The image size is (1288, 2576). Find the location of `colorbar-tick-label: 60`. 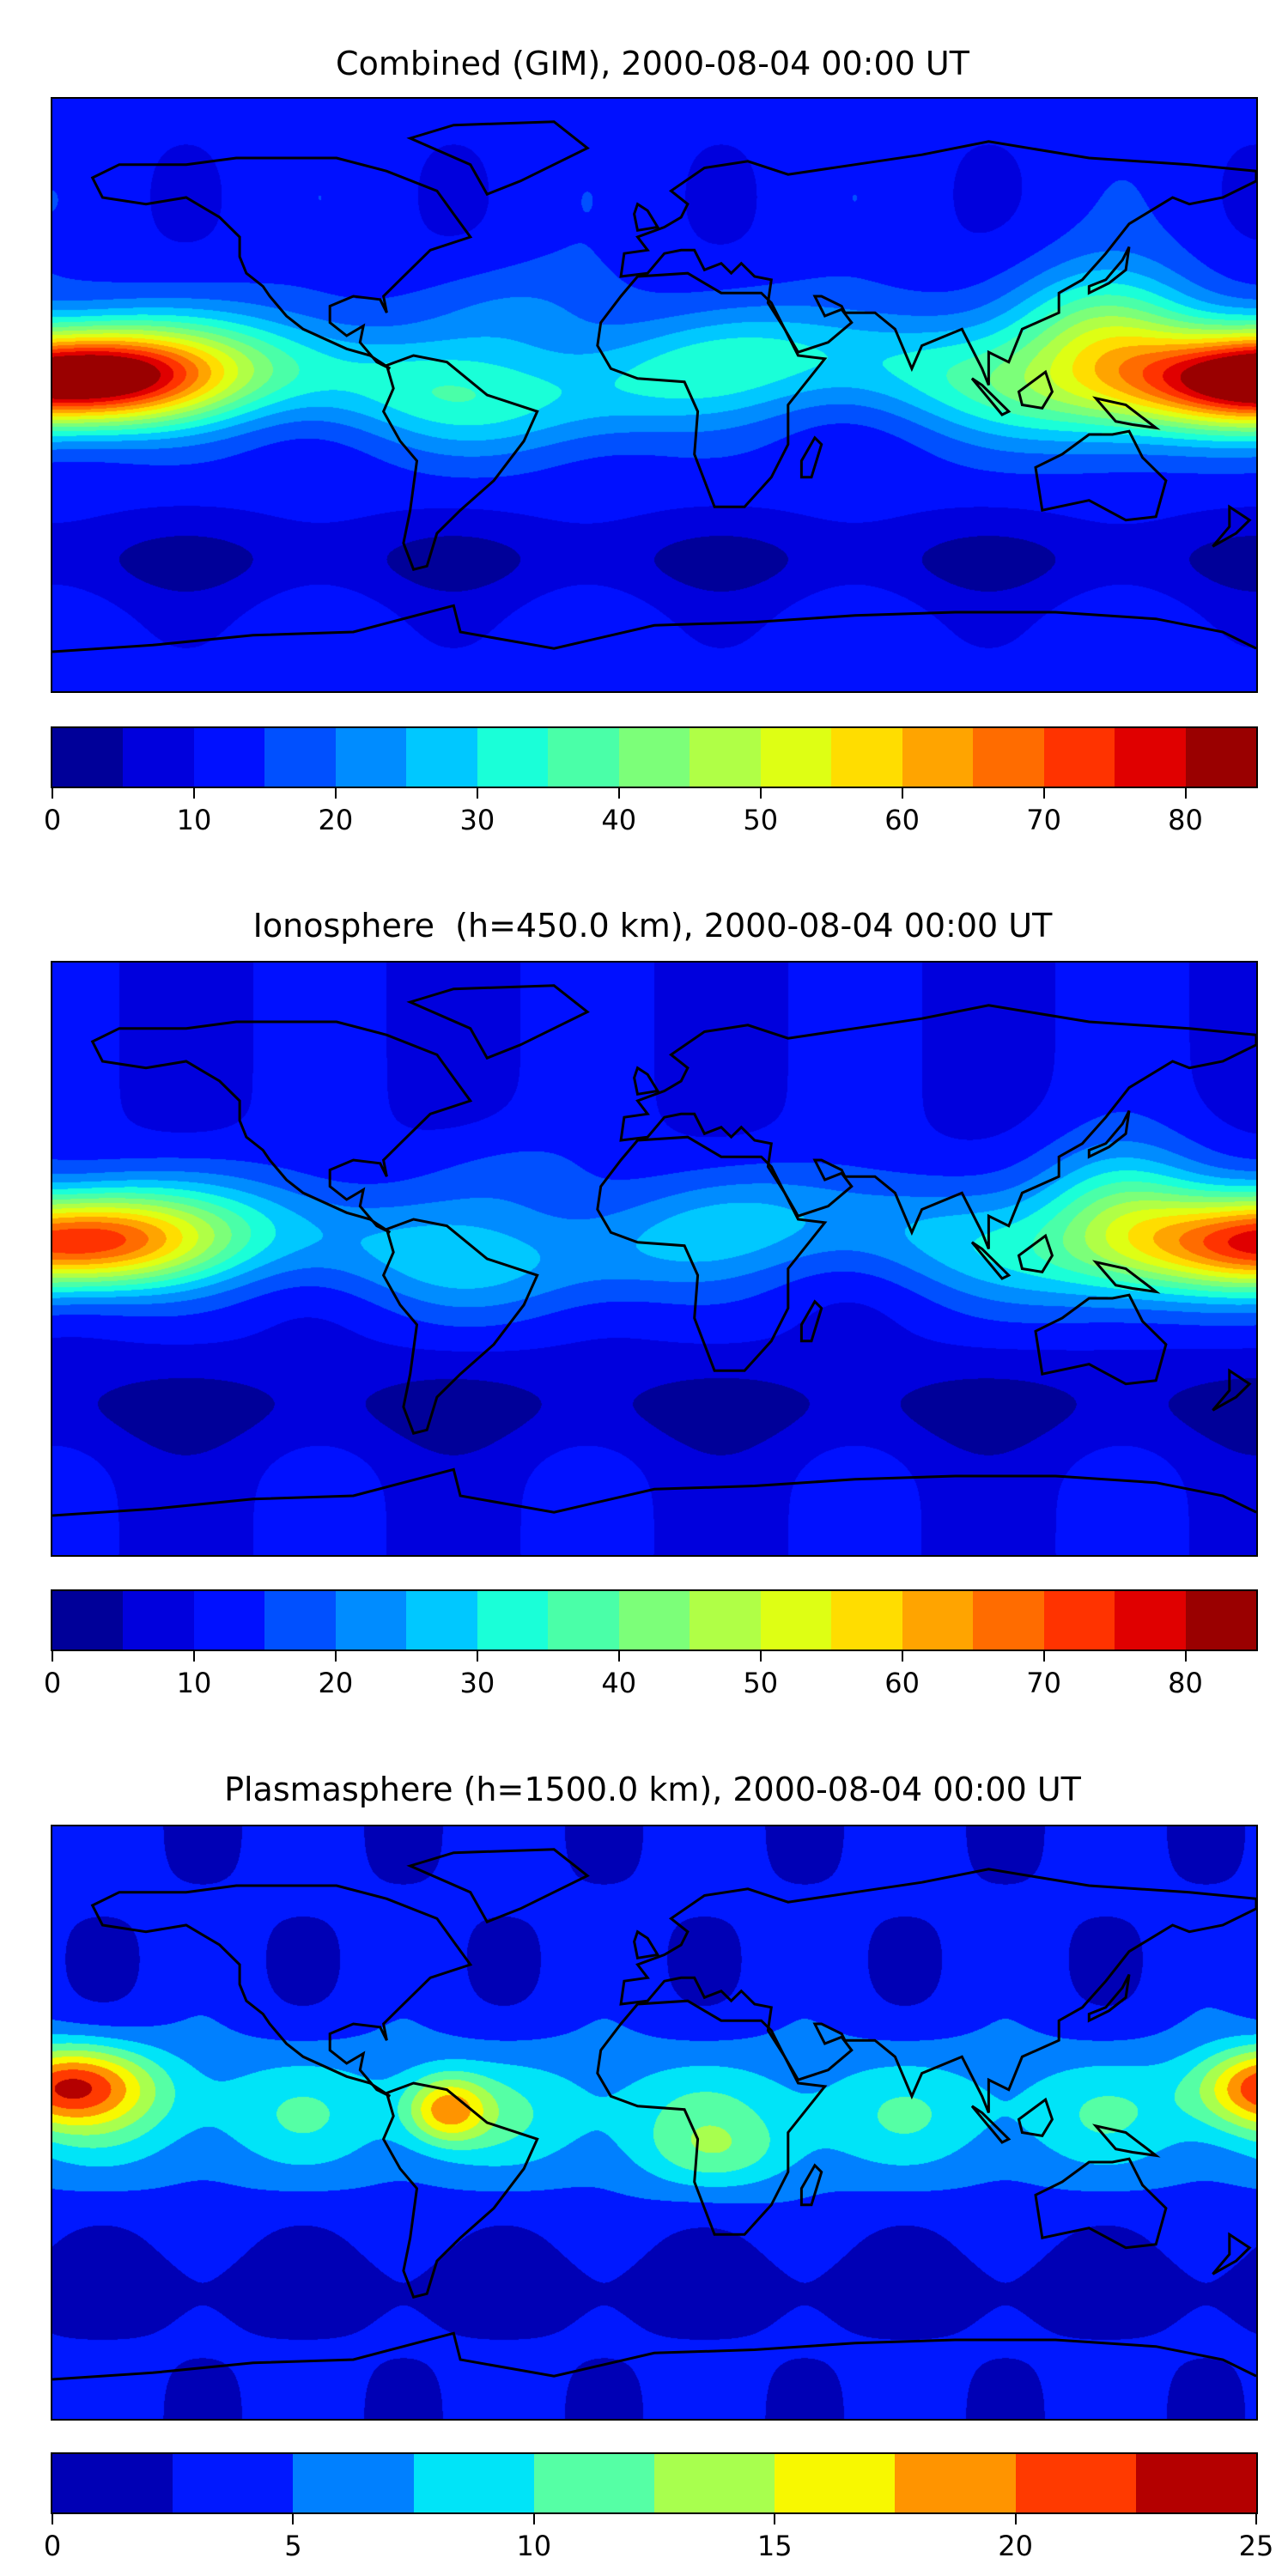

colorbar-tick-label: 60 is located at coordinates (902, 1683).